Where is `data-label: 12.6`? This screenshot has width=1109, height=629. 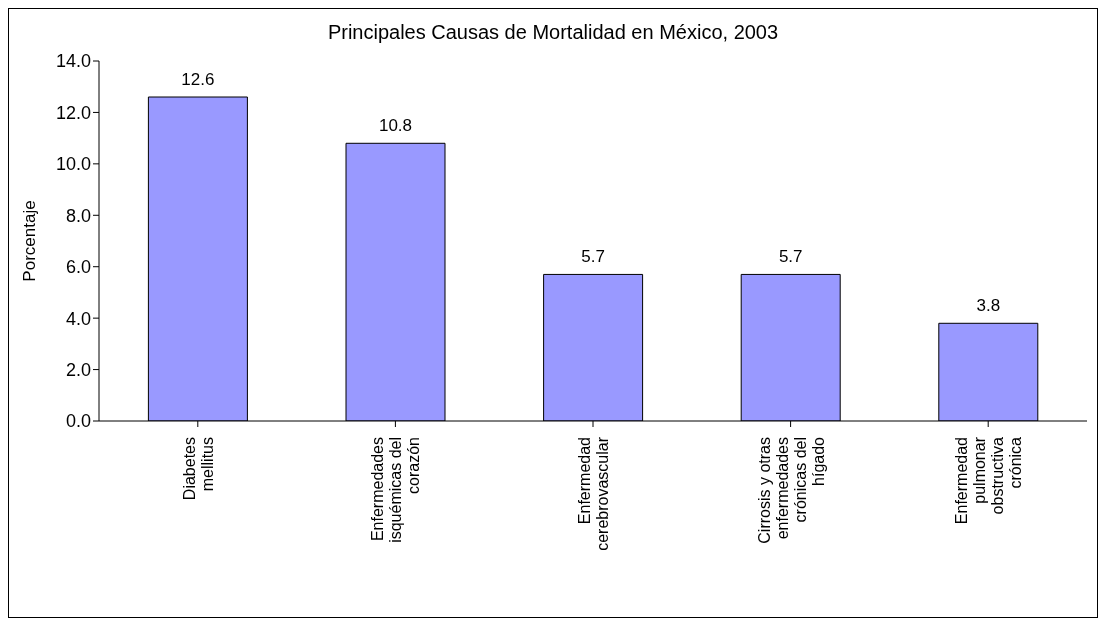 data-label: 12.6 is located at coordinates (198, 79).